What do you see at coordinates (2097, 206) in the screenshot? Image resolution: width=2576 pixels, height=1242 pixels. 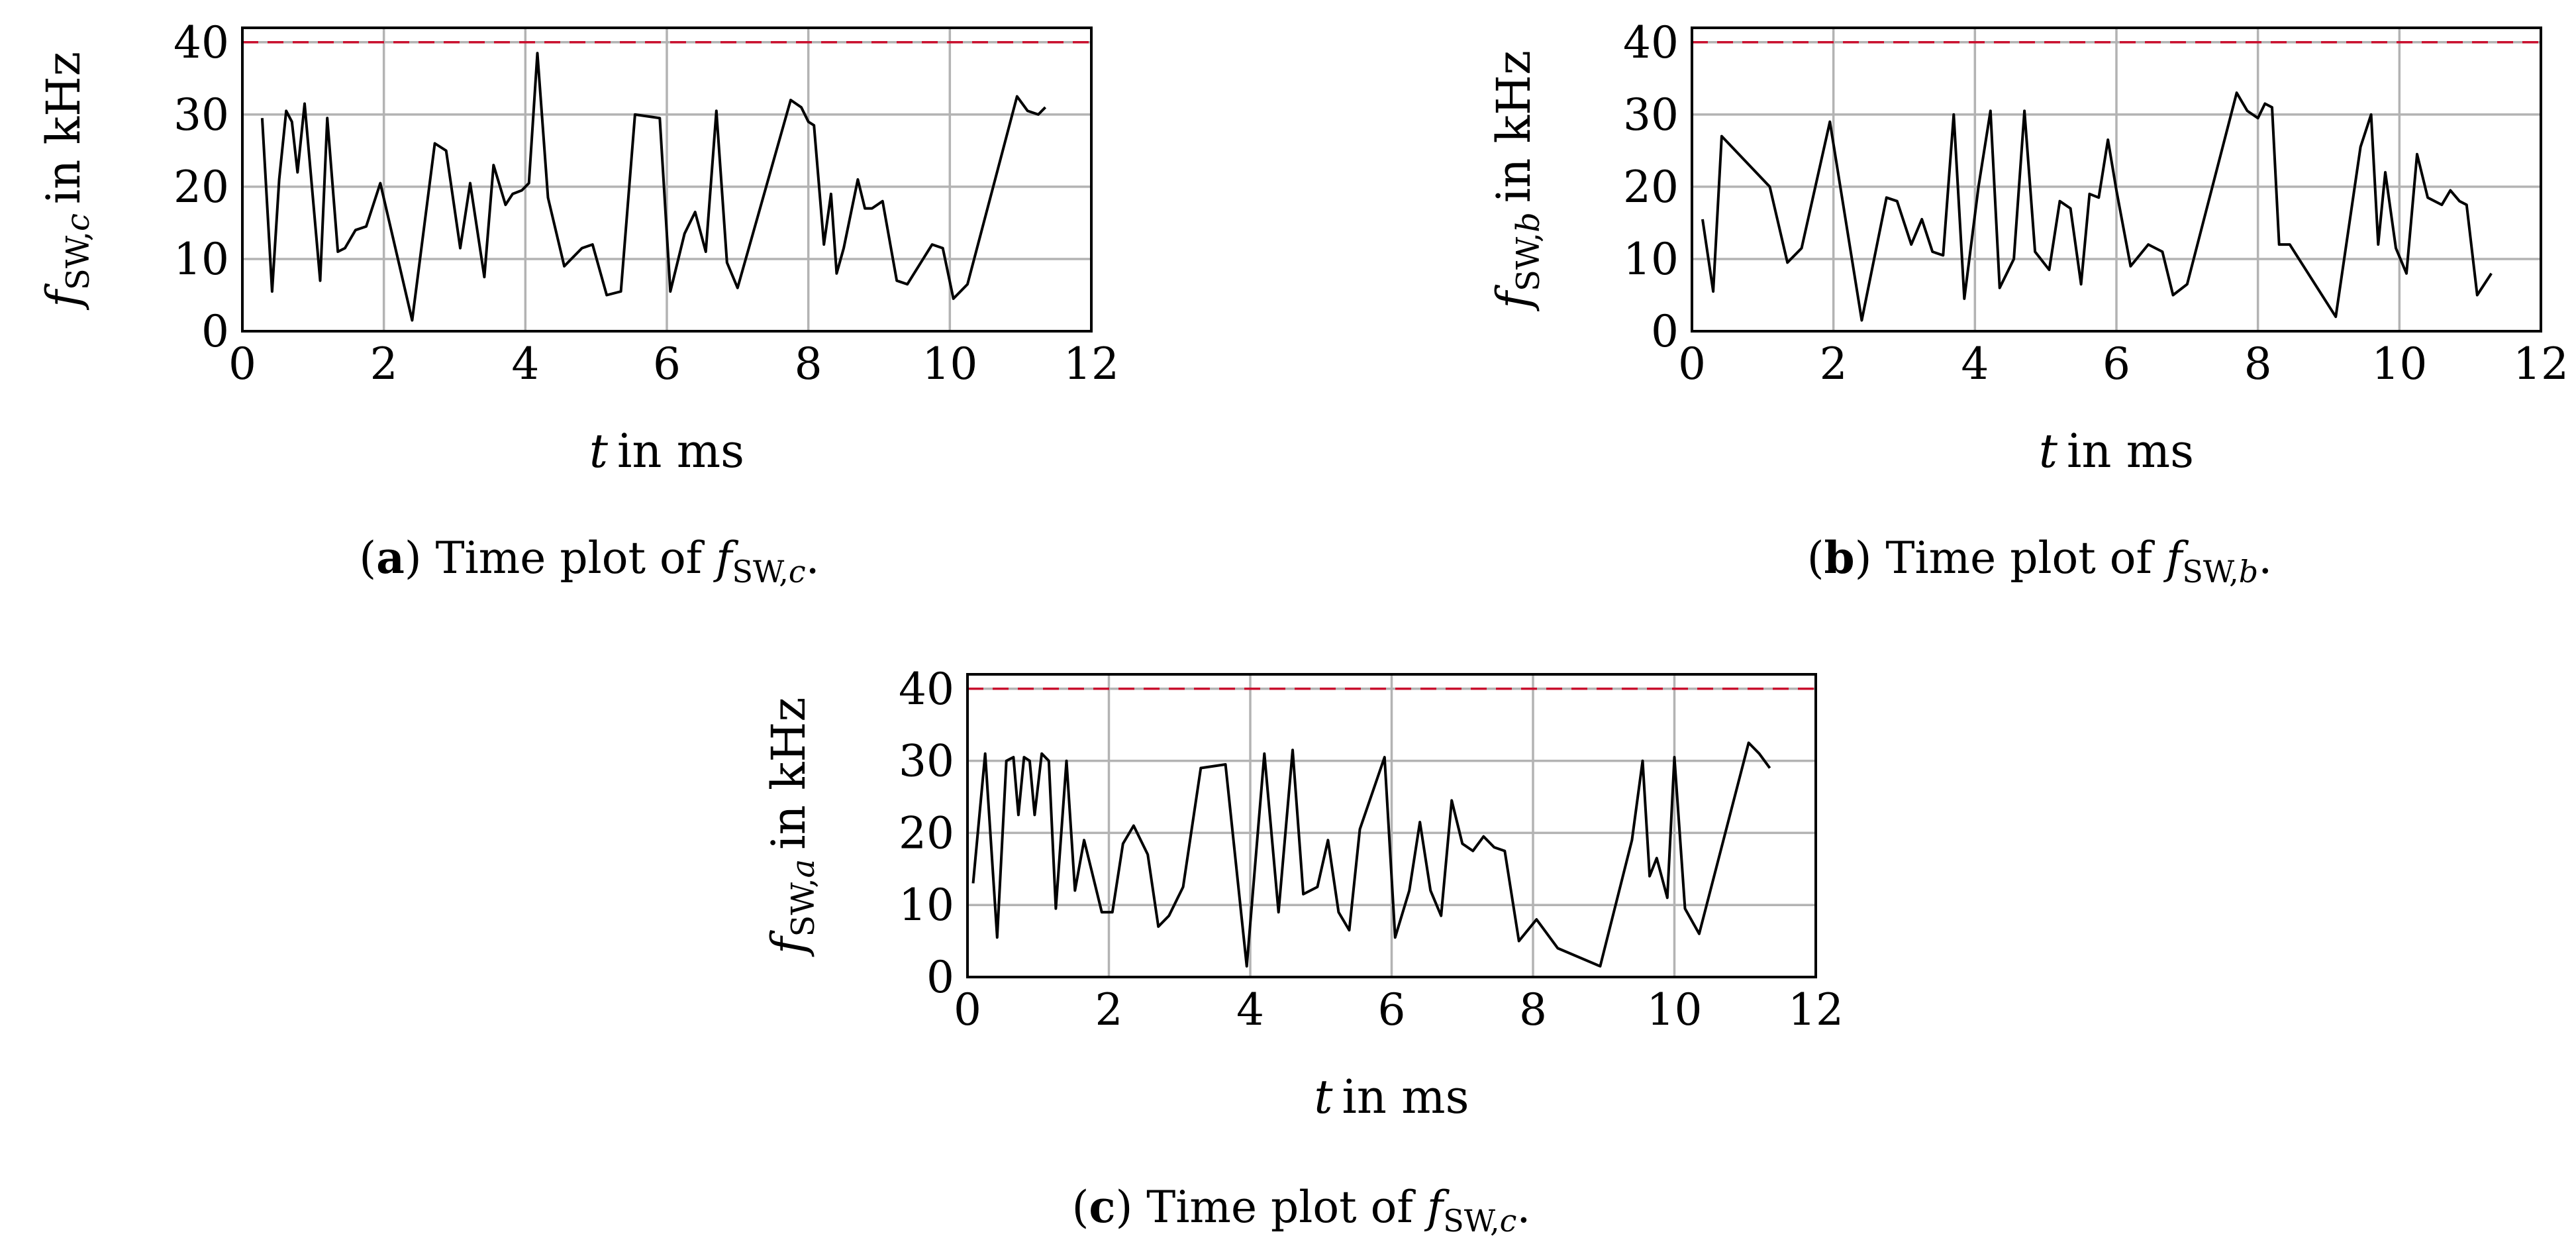 I see `series-line-f-sw-b` at bounding box center [2097, 206].